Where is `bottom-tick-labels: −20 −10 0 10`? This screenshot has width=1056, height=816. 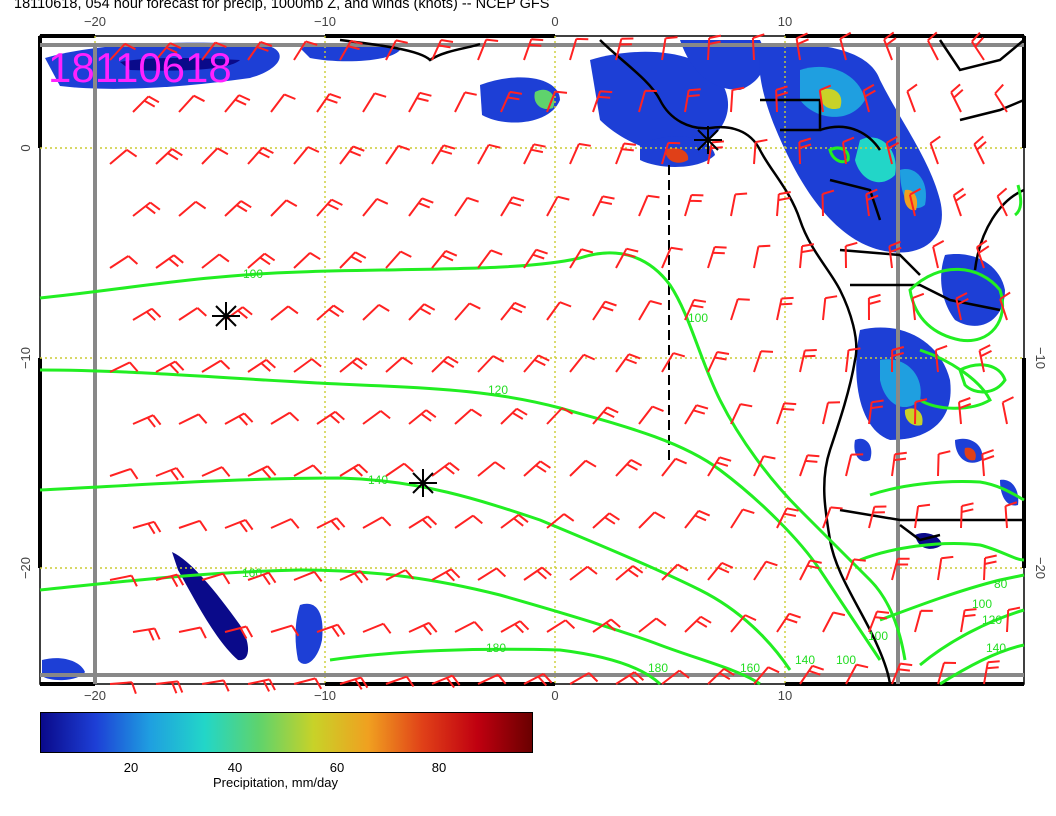 bottom-tick-labels: −20 −10 0 10 is located at coordinates (438, 695).